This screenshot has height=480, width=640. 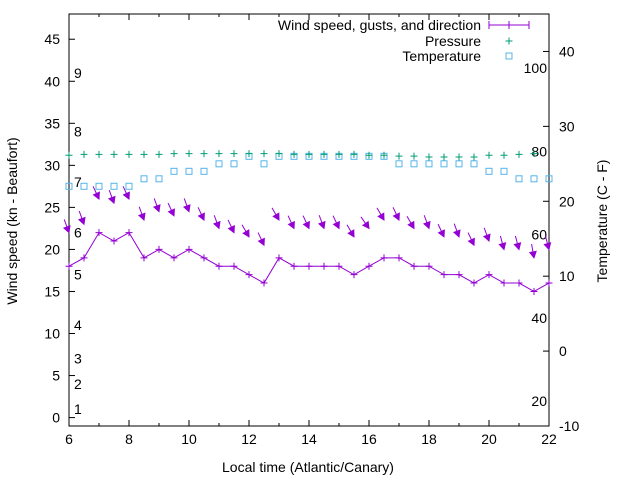 I want to click on x-tick-label: 6, so click(x=69, y=439).